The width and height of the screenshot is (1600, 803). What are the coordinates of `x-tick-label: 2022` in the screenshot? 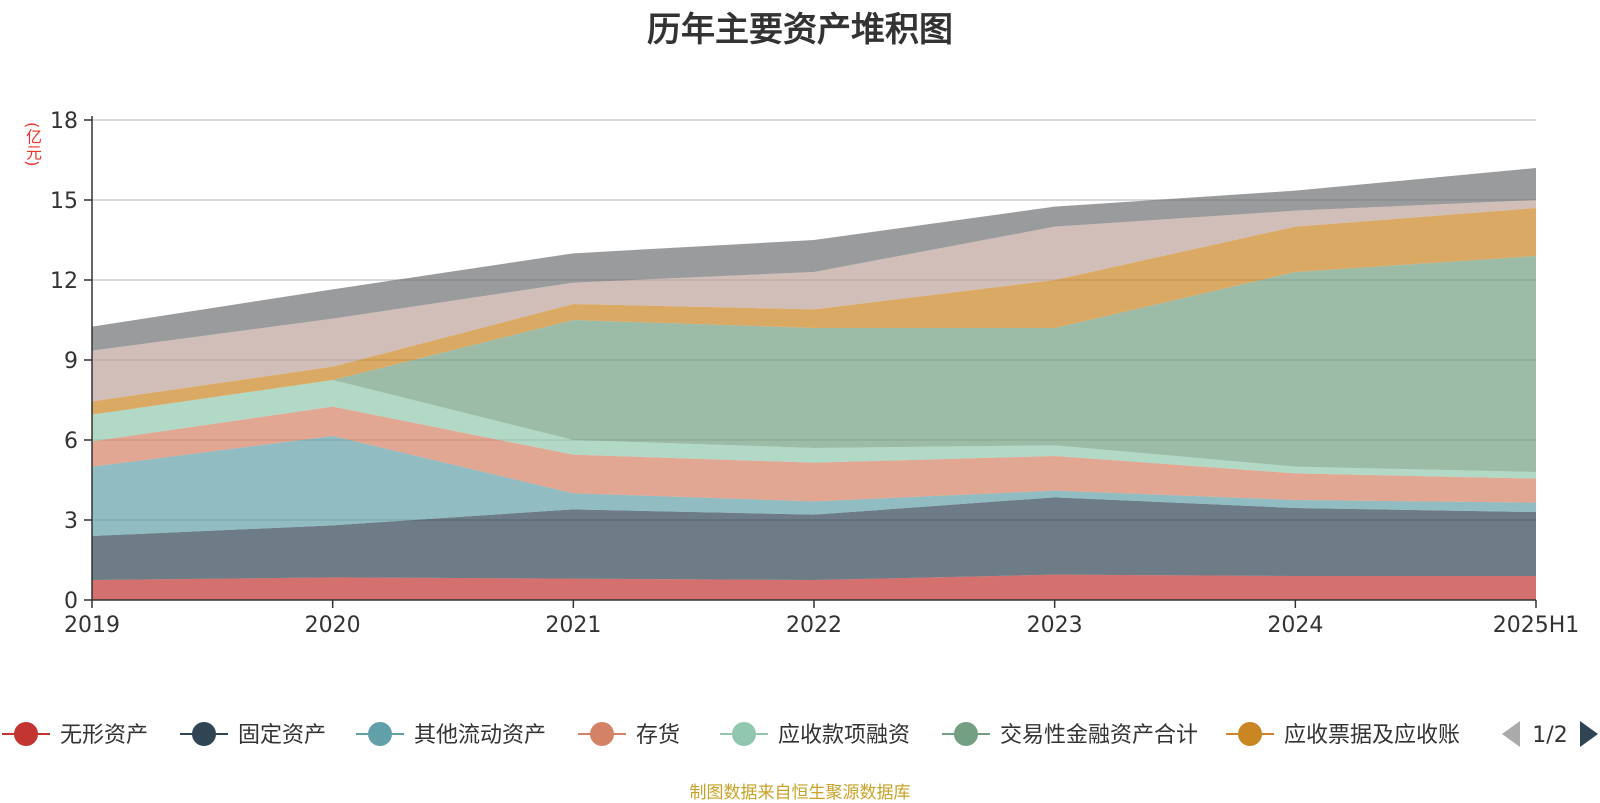 It's located at (814, 625).